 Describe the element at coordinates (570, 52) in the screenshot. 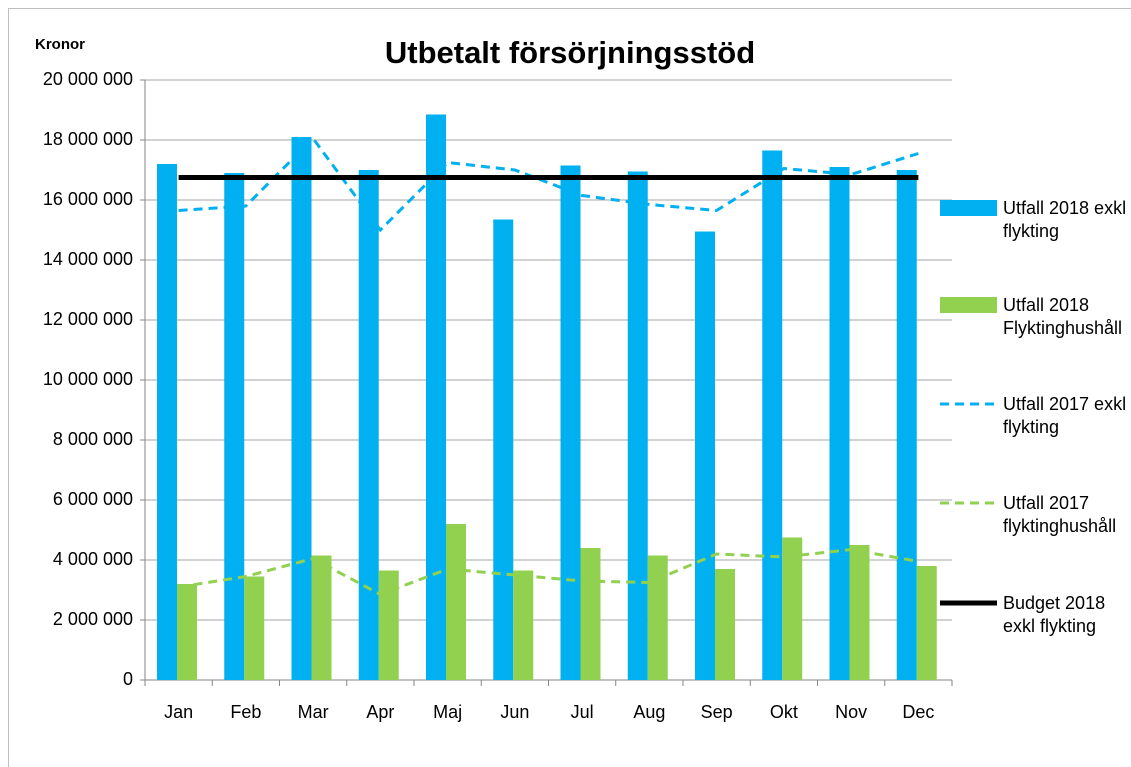

I see `chart-title: Utbetalt försörjningsstöd` at that location.